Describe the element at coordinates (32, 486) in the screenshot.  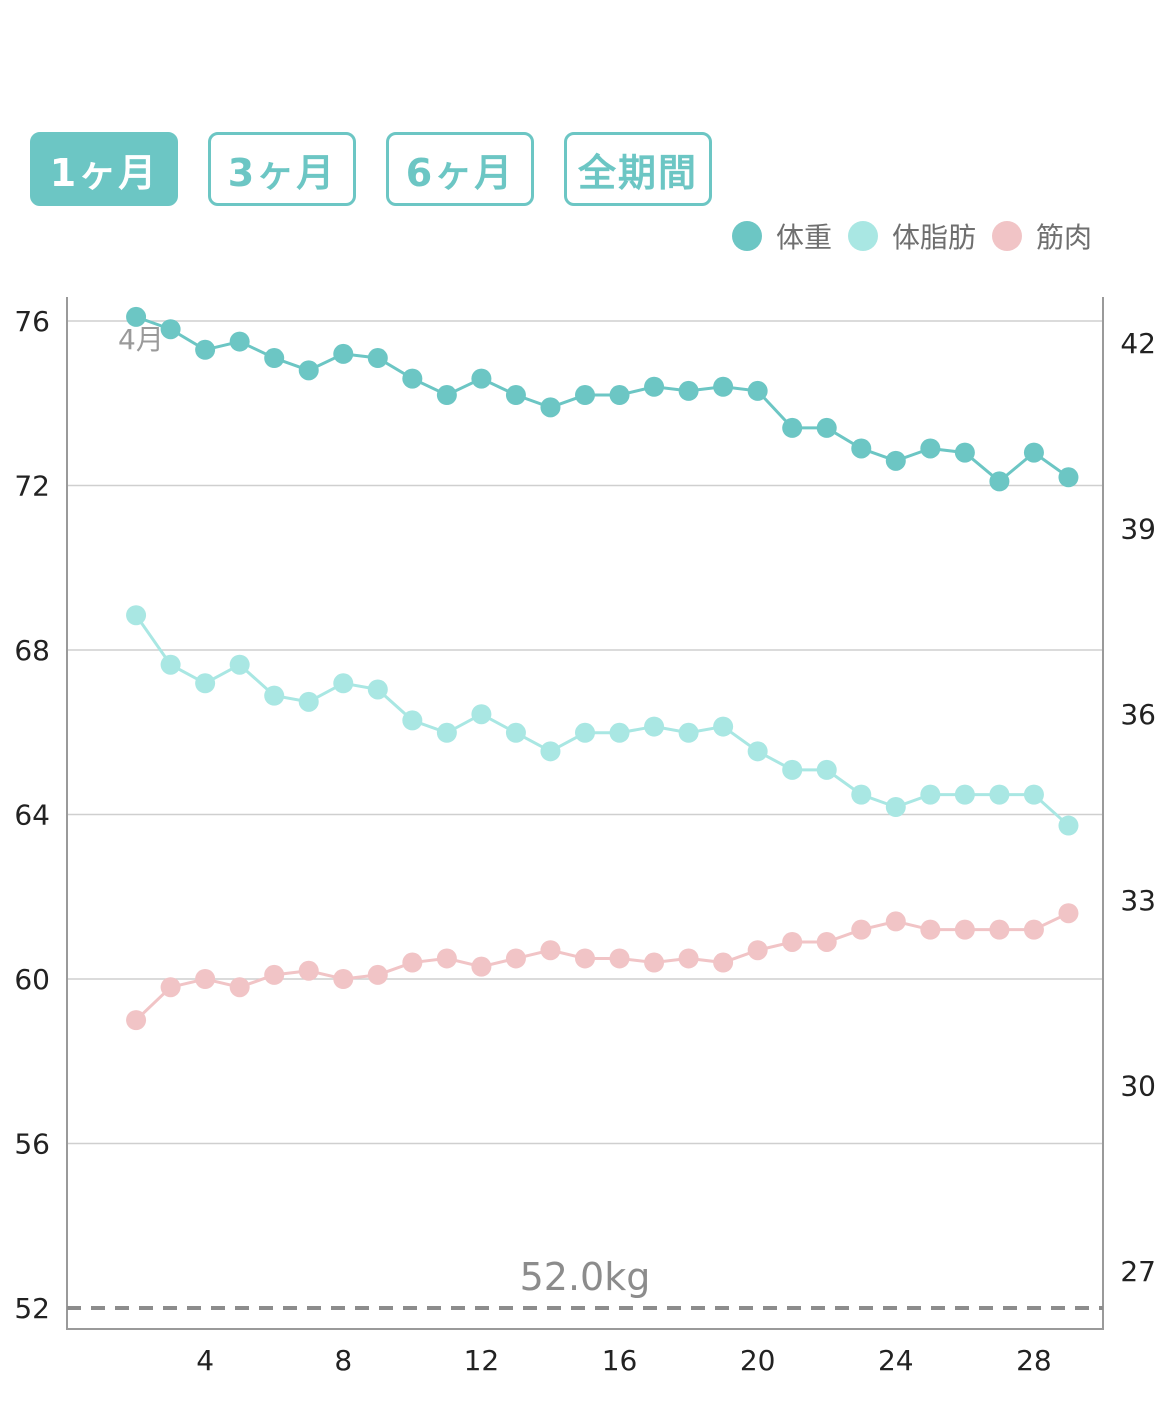
I see `y-left-tick-label: 72` at that location.